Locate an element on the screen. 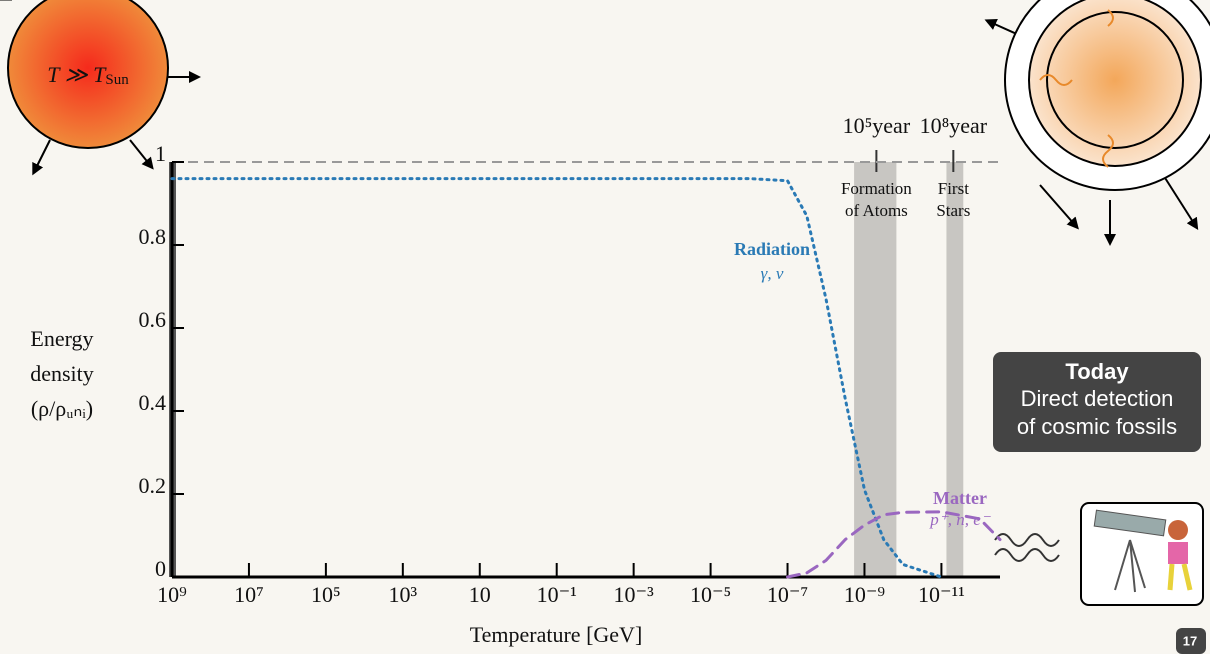 The height and width of the screenshot is (654, 1210). page-number: 17 is located at coordinates (1190, 640).